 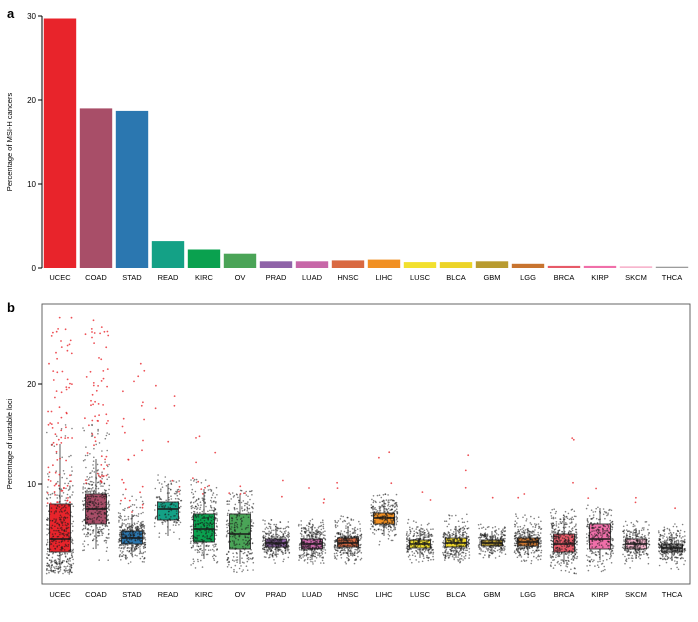 I want to click on category-group-LUSC, so click(x=420, y=527).